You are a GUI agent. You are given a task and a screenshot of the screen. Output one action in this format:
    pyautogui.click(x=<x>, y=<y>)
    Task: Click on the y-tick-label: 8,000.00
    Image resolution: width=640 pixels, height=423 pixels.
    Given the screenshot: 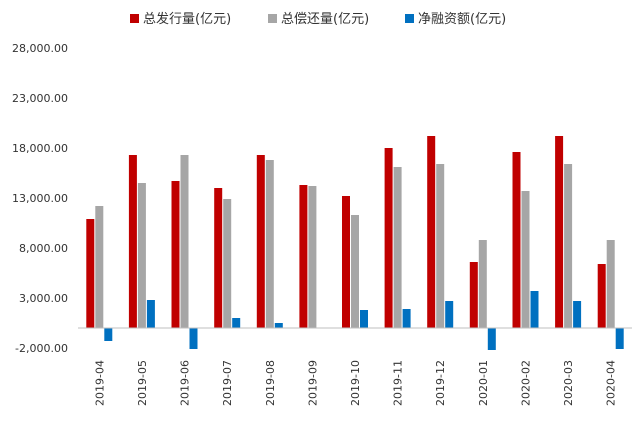 What is the action you would take?
    pyautogui.click(x=43, y=248)
    